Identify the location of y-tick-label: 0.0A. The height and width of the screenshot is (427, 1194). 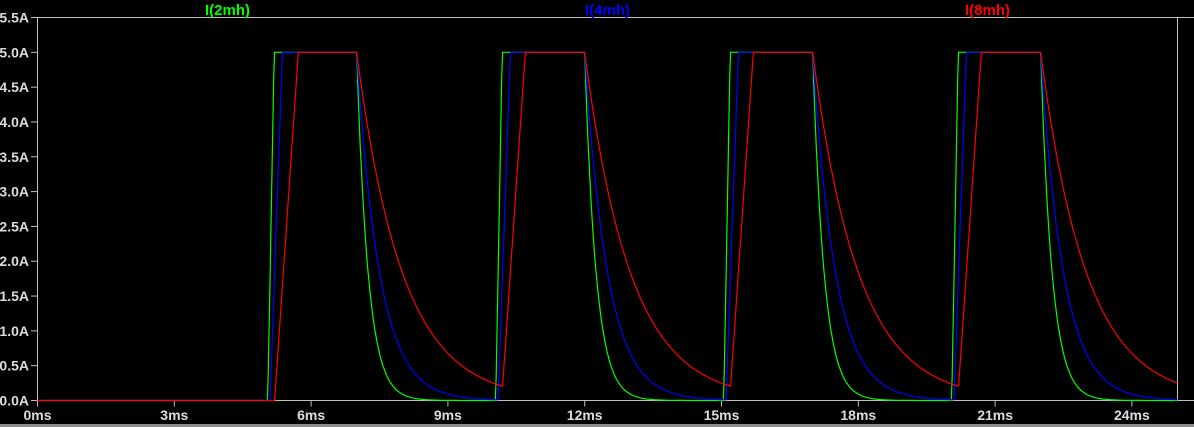
(14, 401).